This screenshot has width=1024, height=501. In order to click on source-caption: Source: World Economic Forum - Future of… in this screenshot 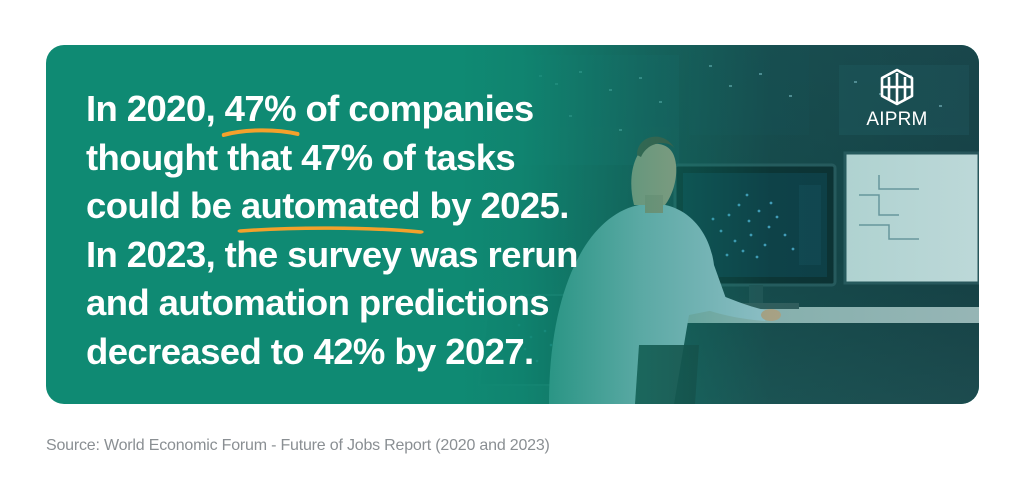, I will do `click(298, 445)`.